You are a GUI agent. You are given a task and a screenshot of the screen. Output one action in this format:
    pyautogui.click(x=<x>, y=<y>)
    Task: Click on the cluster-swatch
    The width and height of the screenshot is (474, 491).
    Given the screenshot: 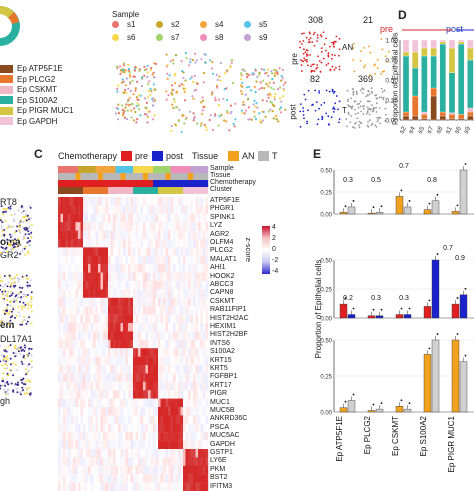 What is the action you would take?
    pyautogui.click(x=6, y=79)
    